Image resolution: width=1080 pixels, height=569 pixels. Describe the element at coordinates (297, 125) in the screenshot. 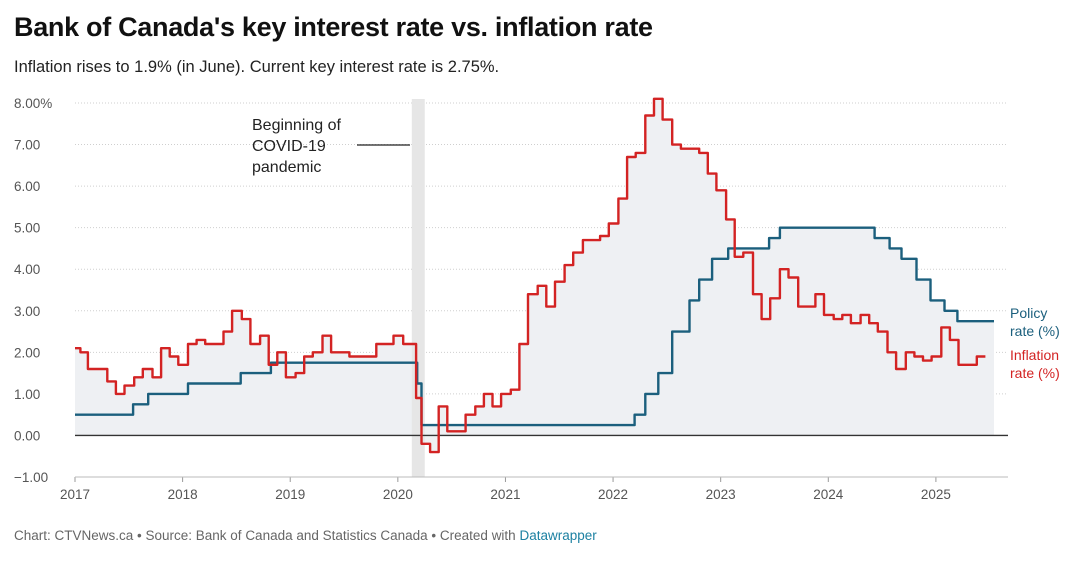

I see `annotation-text: Beginning of` at that location.